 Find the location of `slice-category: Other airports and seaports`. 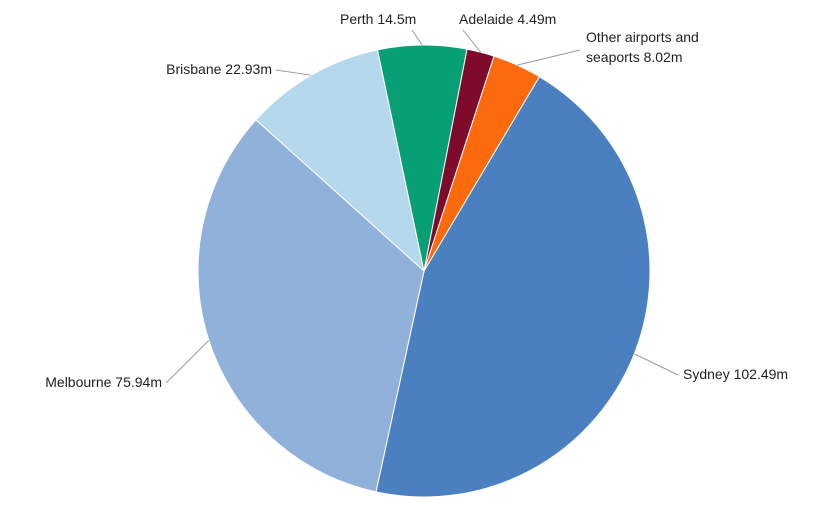

slice-category: Other airports and seaports is located at coordinates (642, 47).